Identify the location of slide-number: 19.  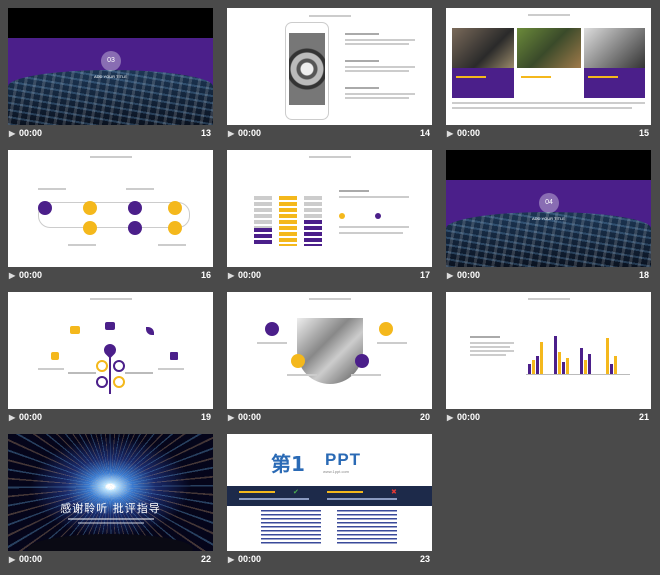
(205, 417).